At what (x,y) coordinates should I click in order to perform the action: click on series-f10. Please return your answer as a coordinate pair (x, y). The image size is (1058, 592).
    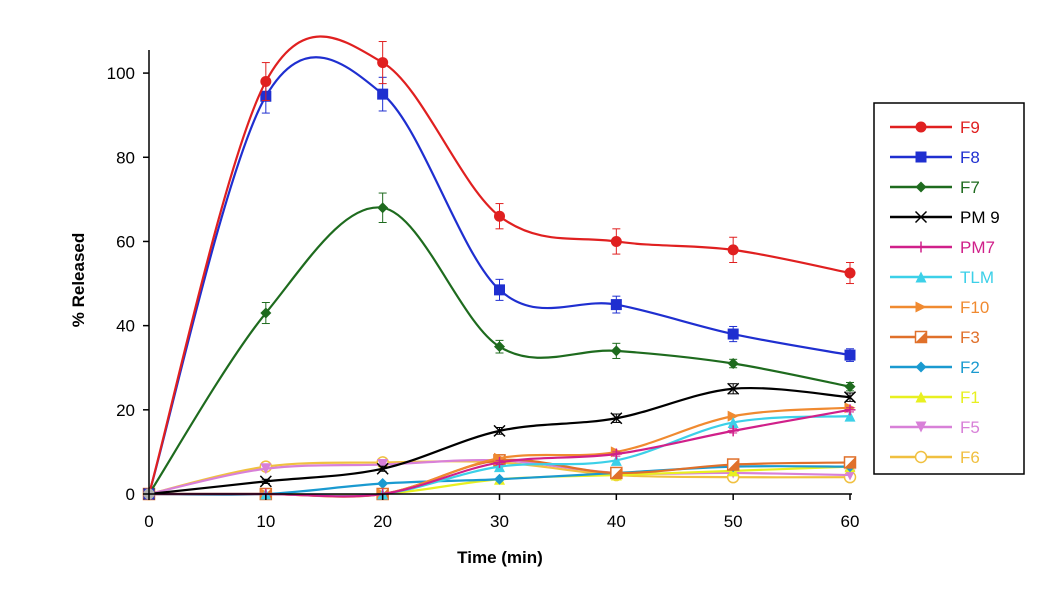
    Looking at the image, I should click on (499, 451).